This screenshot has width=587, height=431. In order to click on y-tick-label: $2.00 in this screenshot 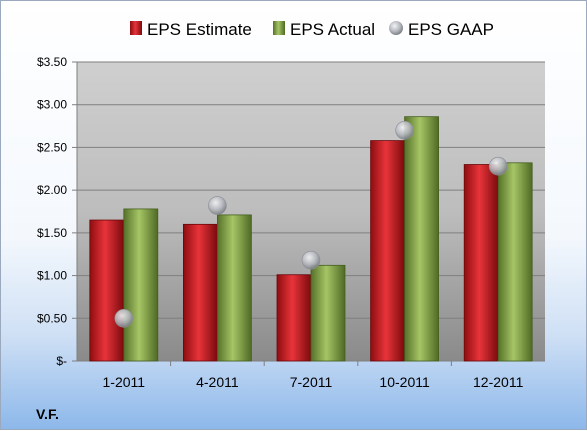, I will do `click(52, 190)`.